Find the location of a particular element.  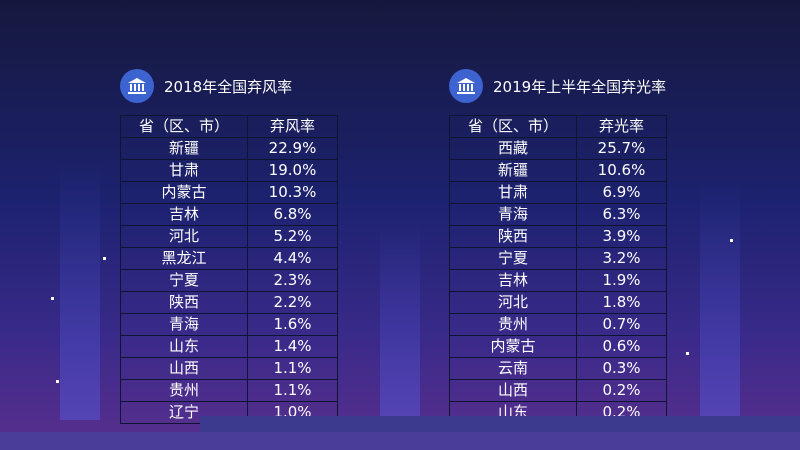

table-row: 甘肃 19.0% is located at coordinates (229, 170).